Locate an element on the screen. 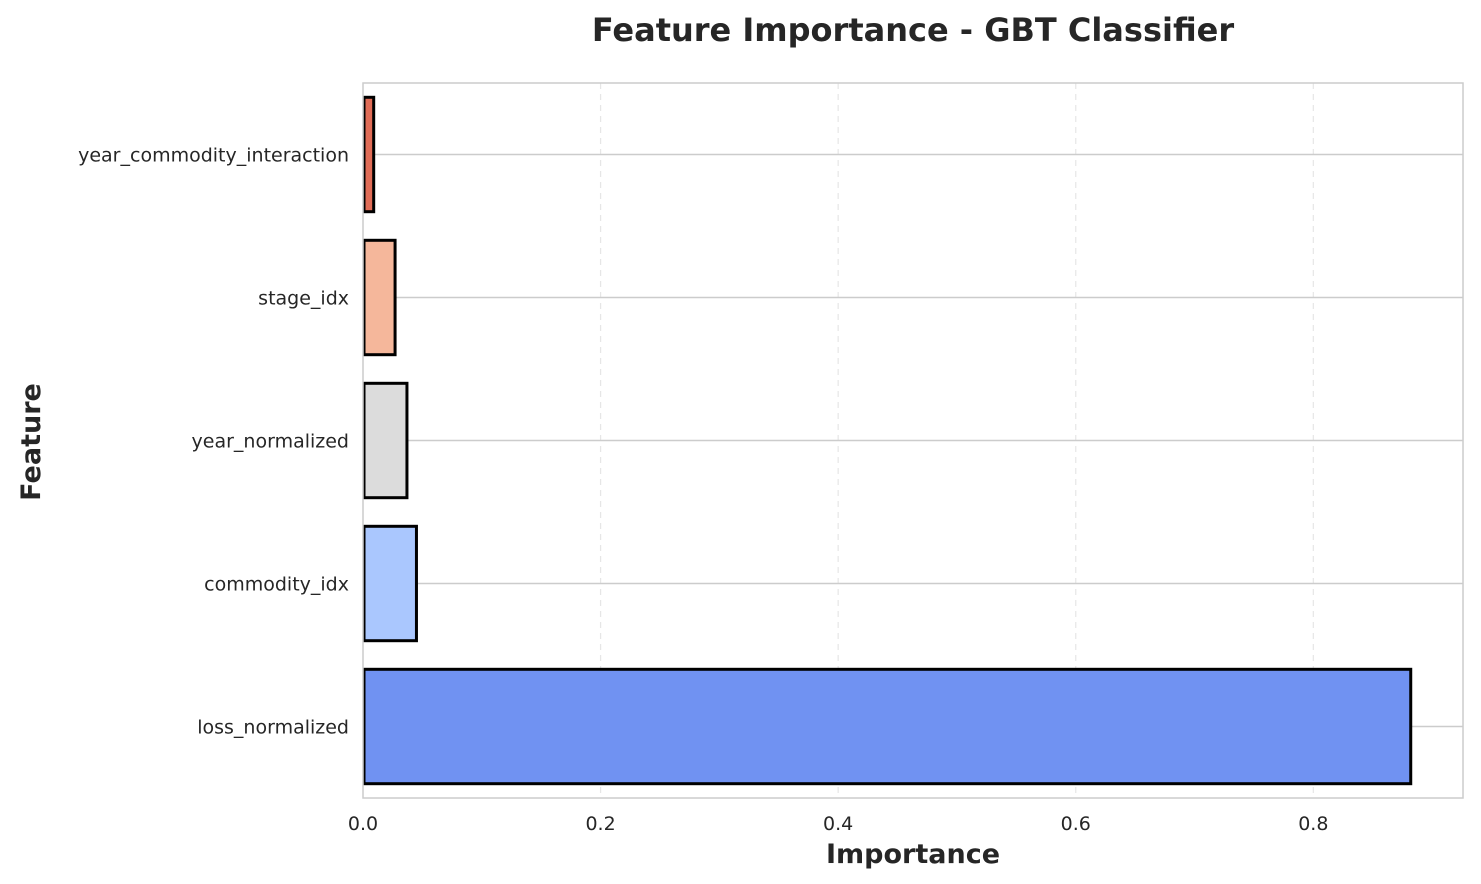 The height and width of the screenshot is (884, 1481). chart-title: Feature Importance - GBT Classifier is located at coordinates (913, 30).